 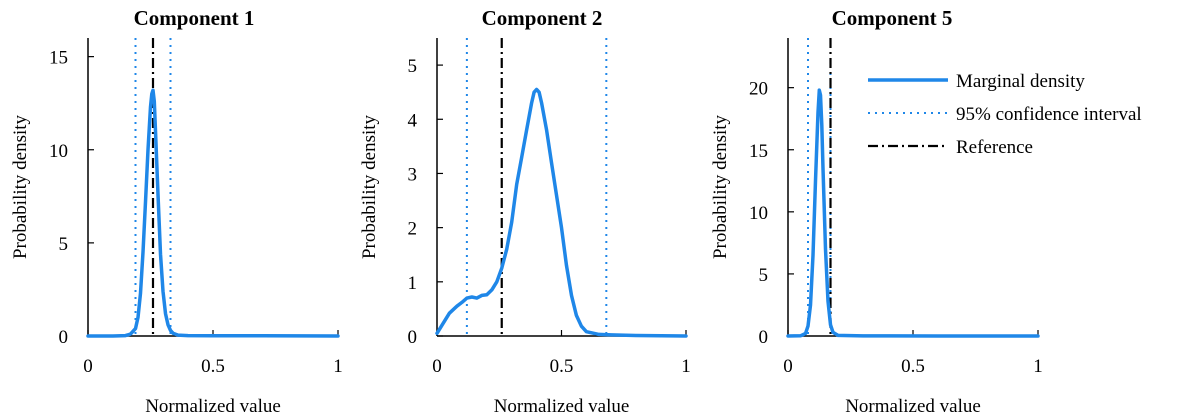 I want to click on y-tick-label: 4, so click(x=413, y=120).